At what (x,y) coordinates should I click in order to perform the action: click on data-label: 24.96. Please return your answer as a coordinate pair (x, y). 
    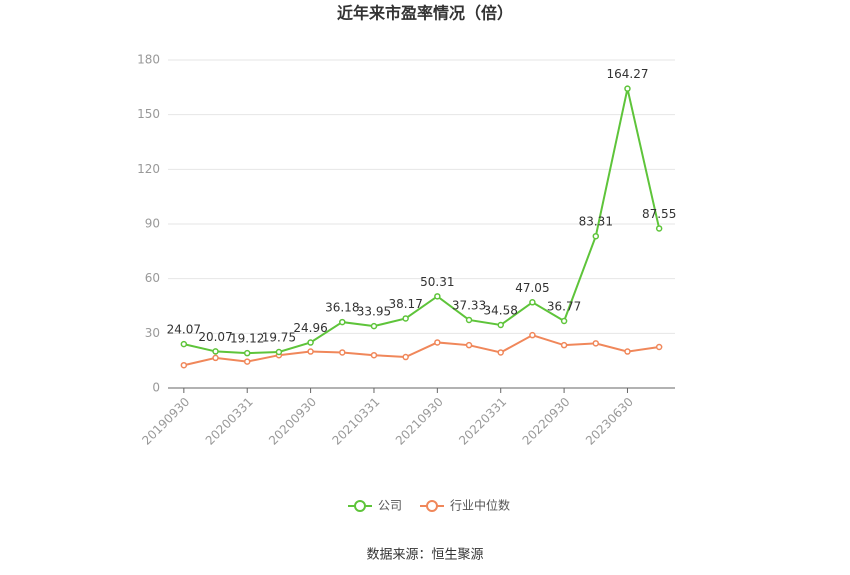
    Looking at the image, I should click on (310, 328).